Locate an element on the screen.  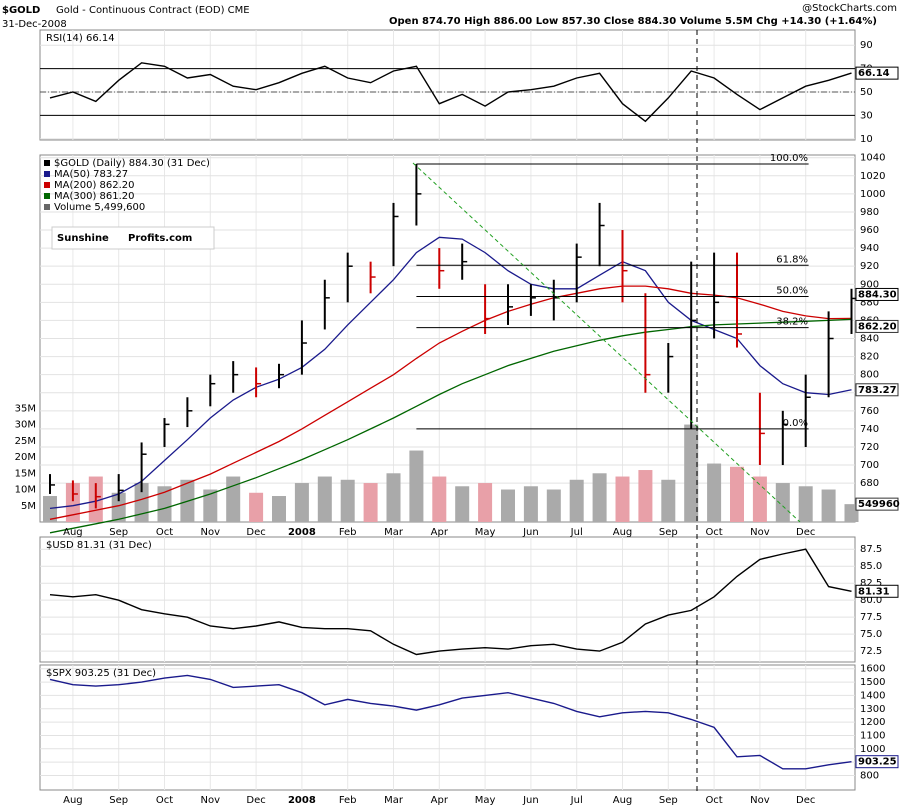
y-tick-label: 740 is located at coordinates (869, 429).